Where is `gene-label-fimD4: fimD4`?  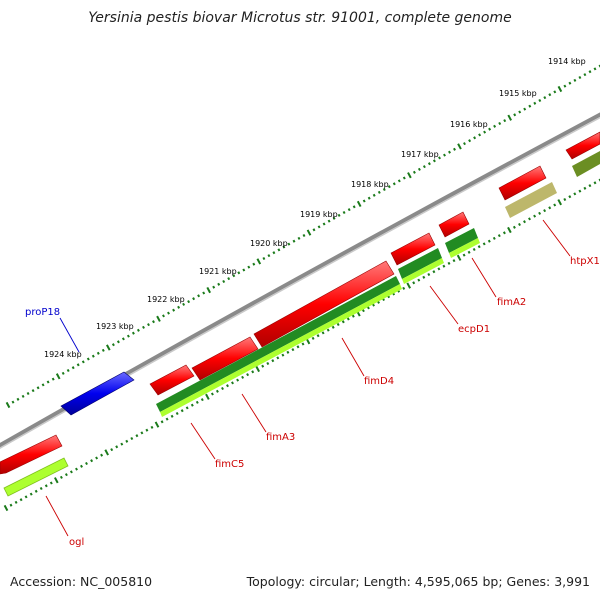
gene-label-fimD4: fimD4 is located at coordinates (379, 381).